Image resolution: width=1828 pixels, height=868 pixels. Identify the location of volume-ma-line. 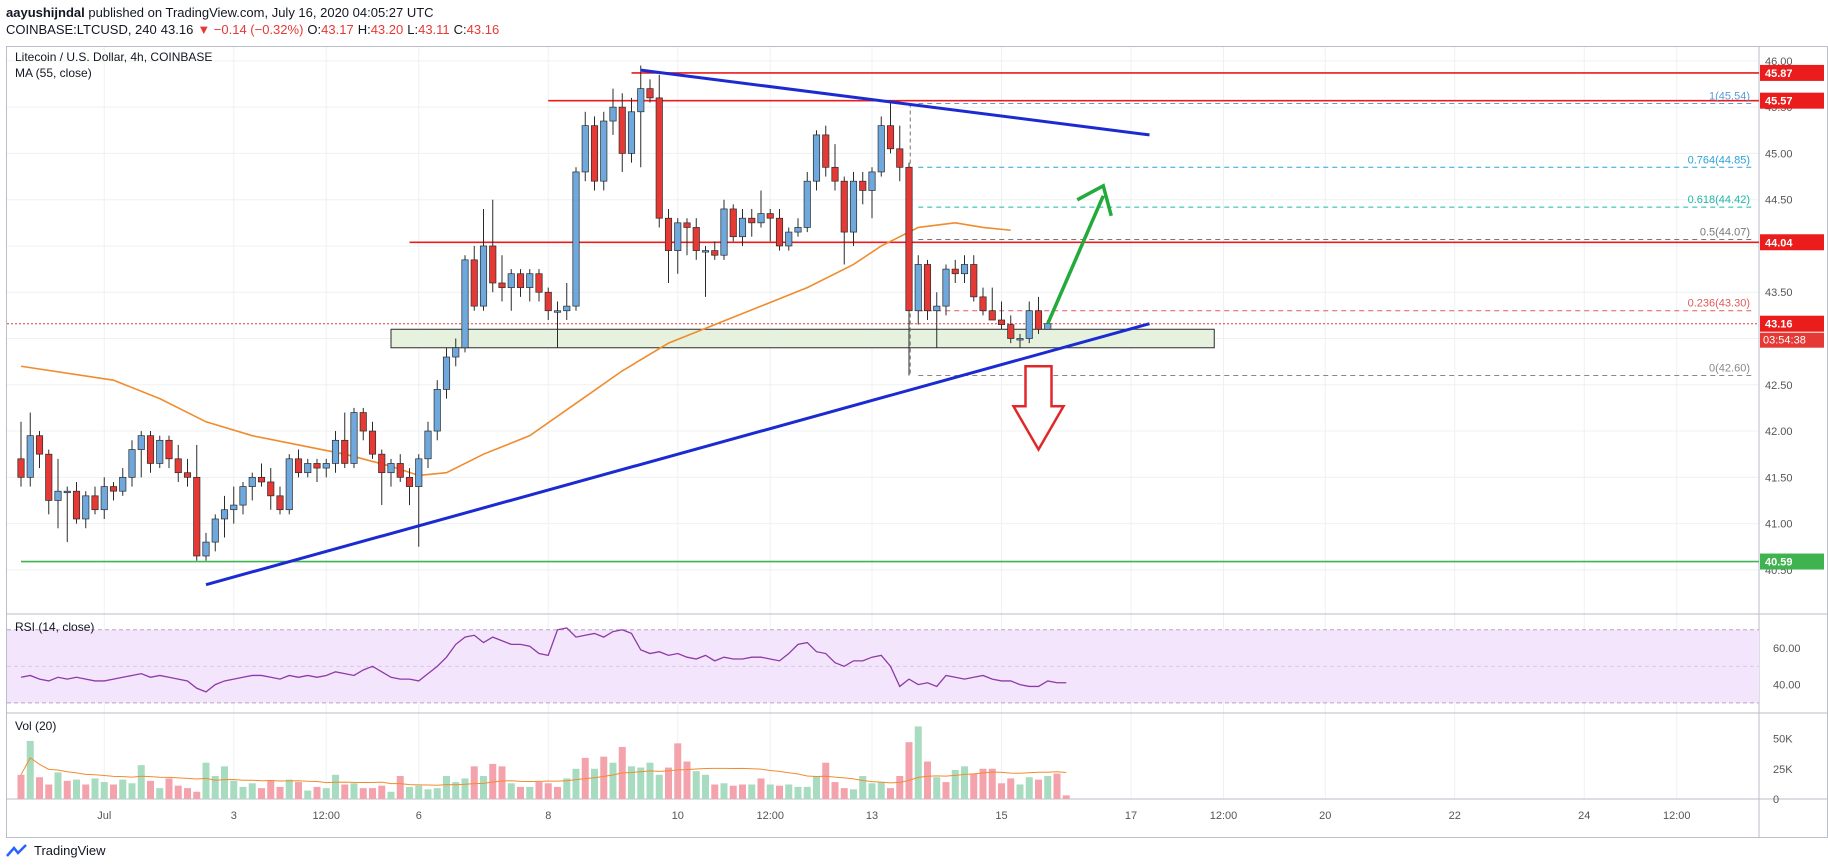
(543, 771).